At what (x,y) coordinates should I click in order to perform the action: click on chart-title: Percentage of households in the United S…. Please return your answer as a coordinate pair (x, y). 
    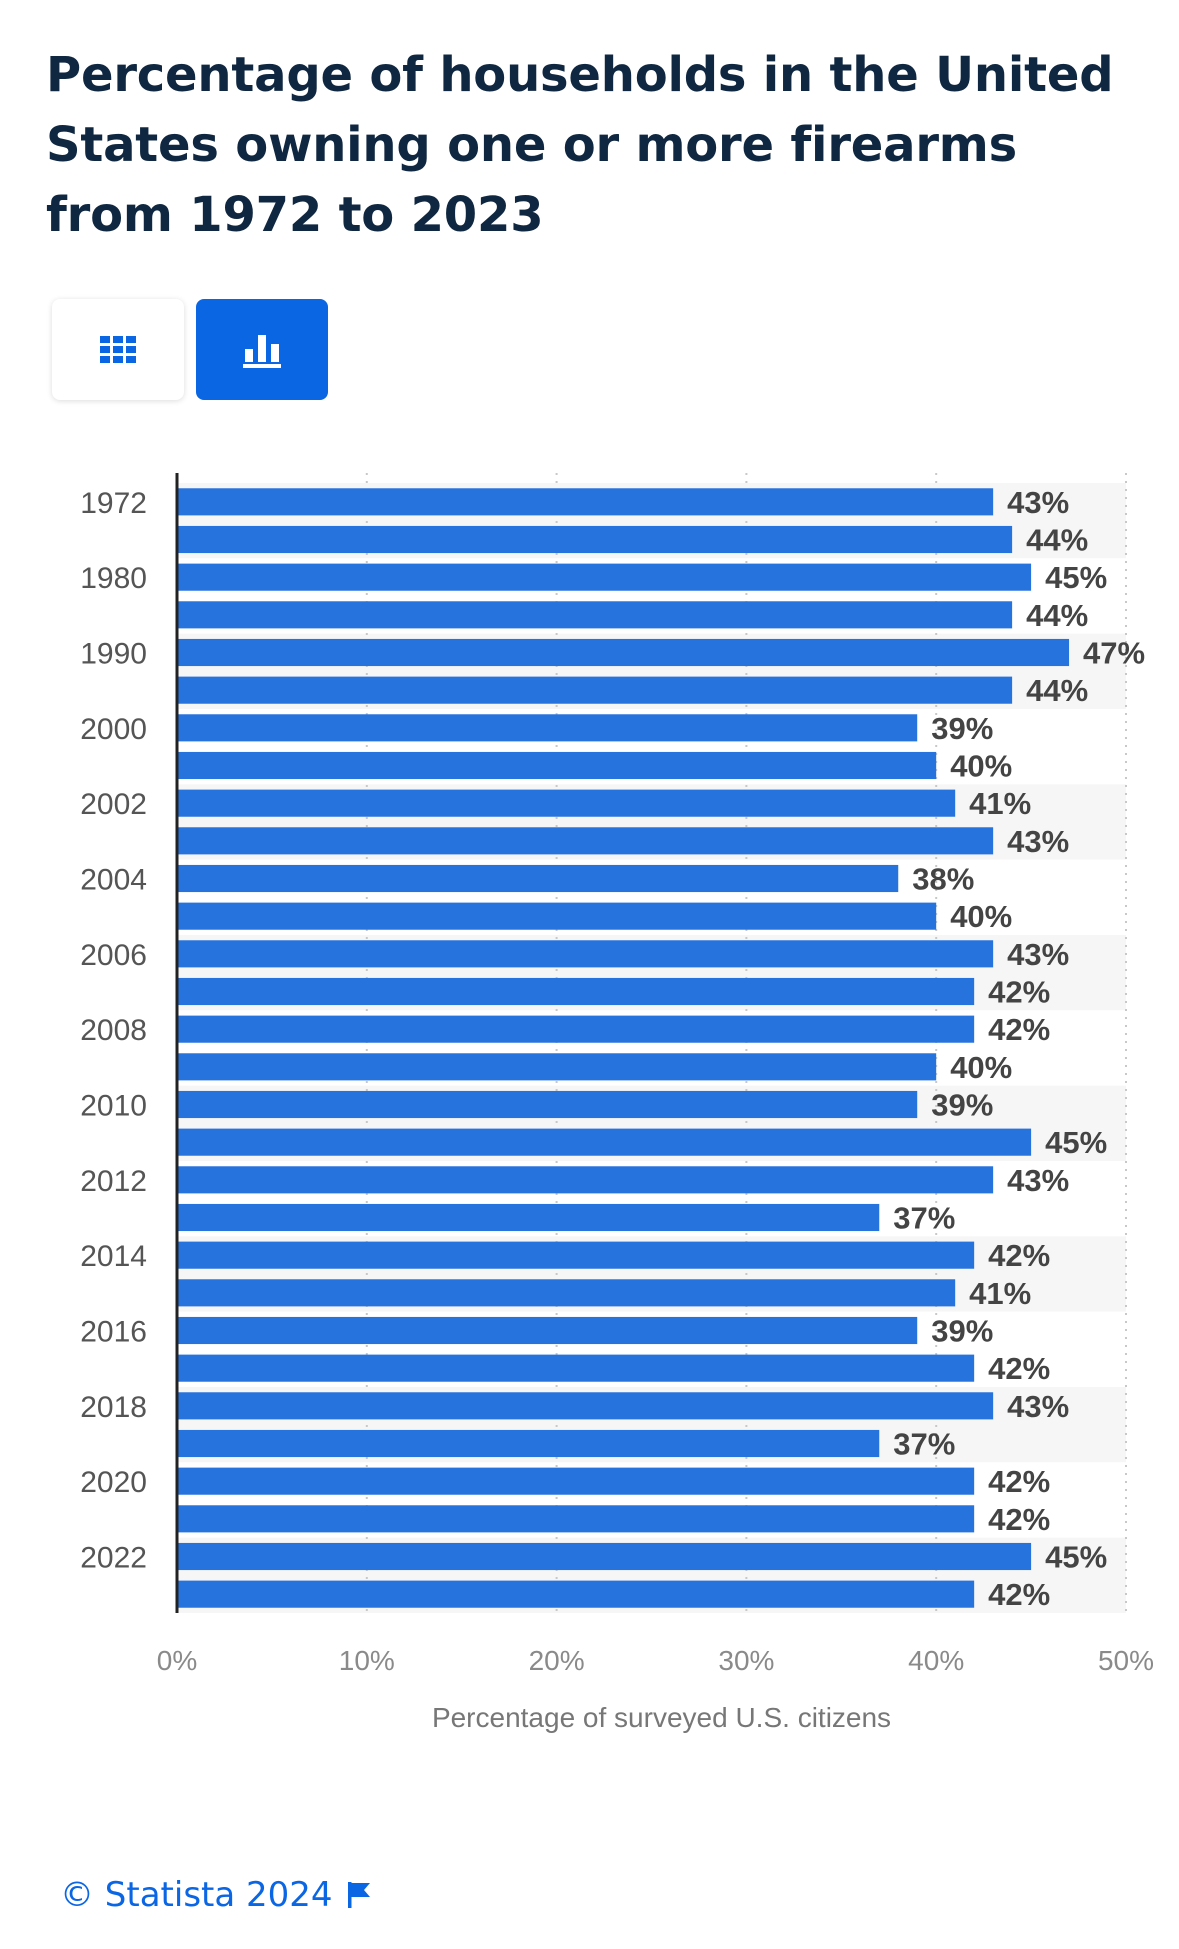
    Looking at the image, I should click on (580, 145).